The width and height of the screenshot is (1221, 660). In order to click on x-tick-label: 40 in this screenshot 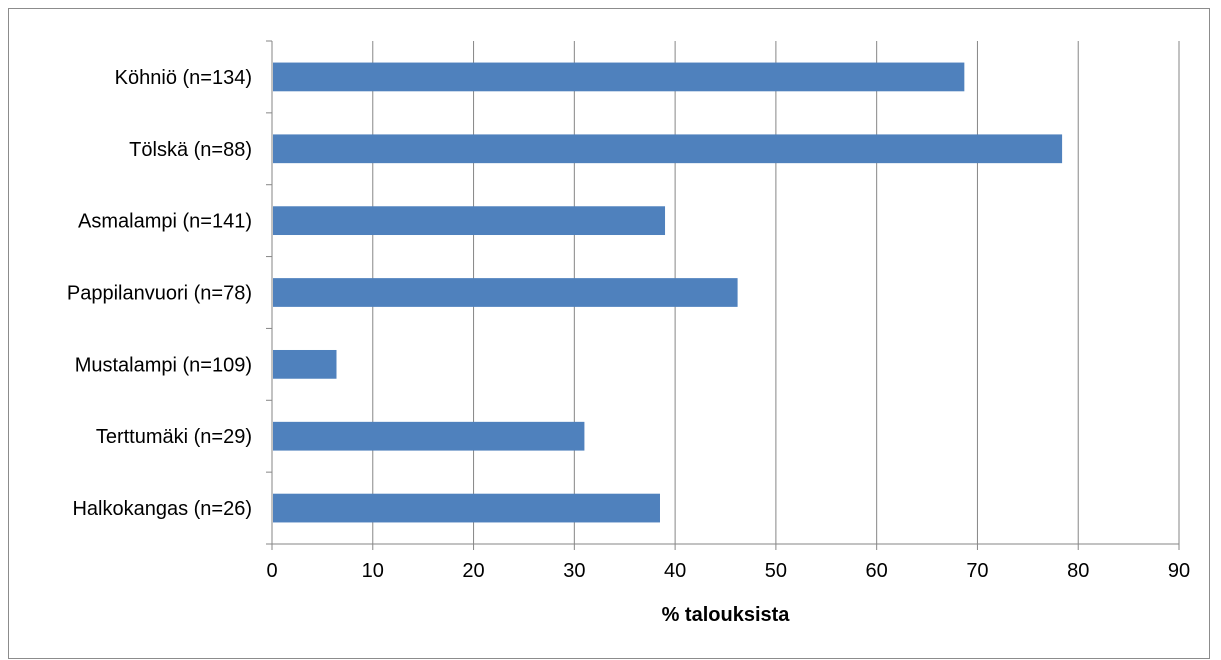, I will do `click(675, 571)`.